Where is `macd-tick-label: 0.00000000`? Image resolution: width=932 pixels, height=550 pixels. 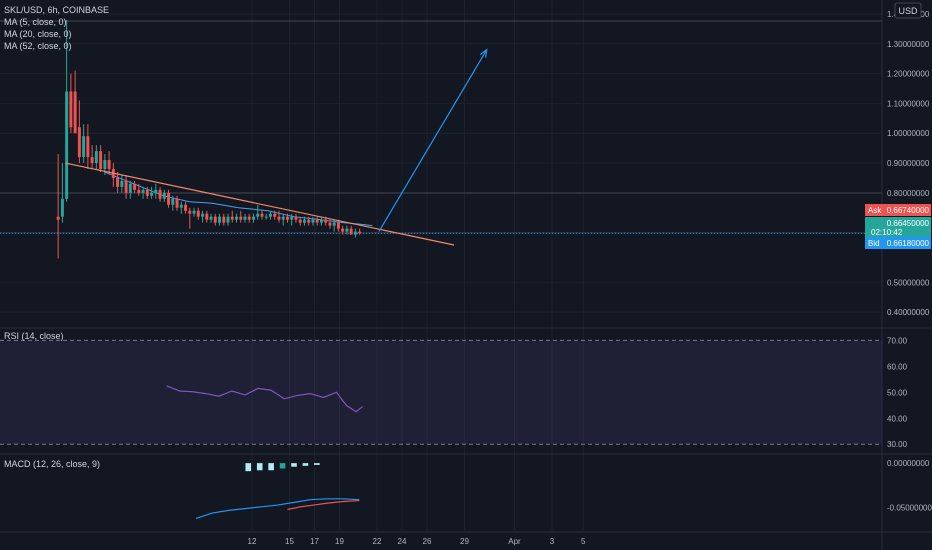 macd-tick-label: 0.00000000 is located at coordinates (908, 463).